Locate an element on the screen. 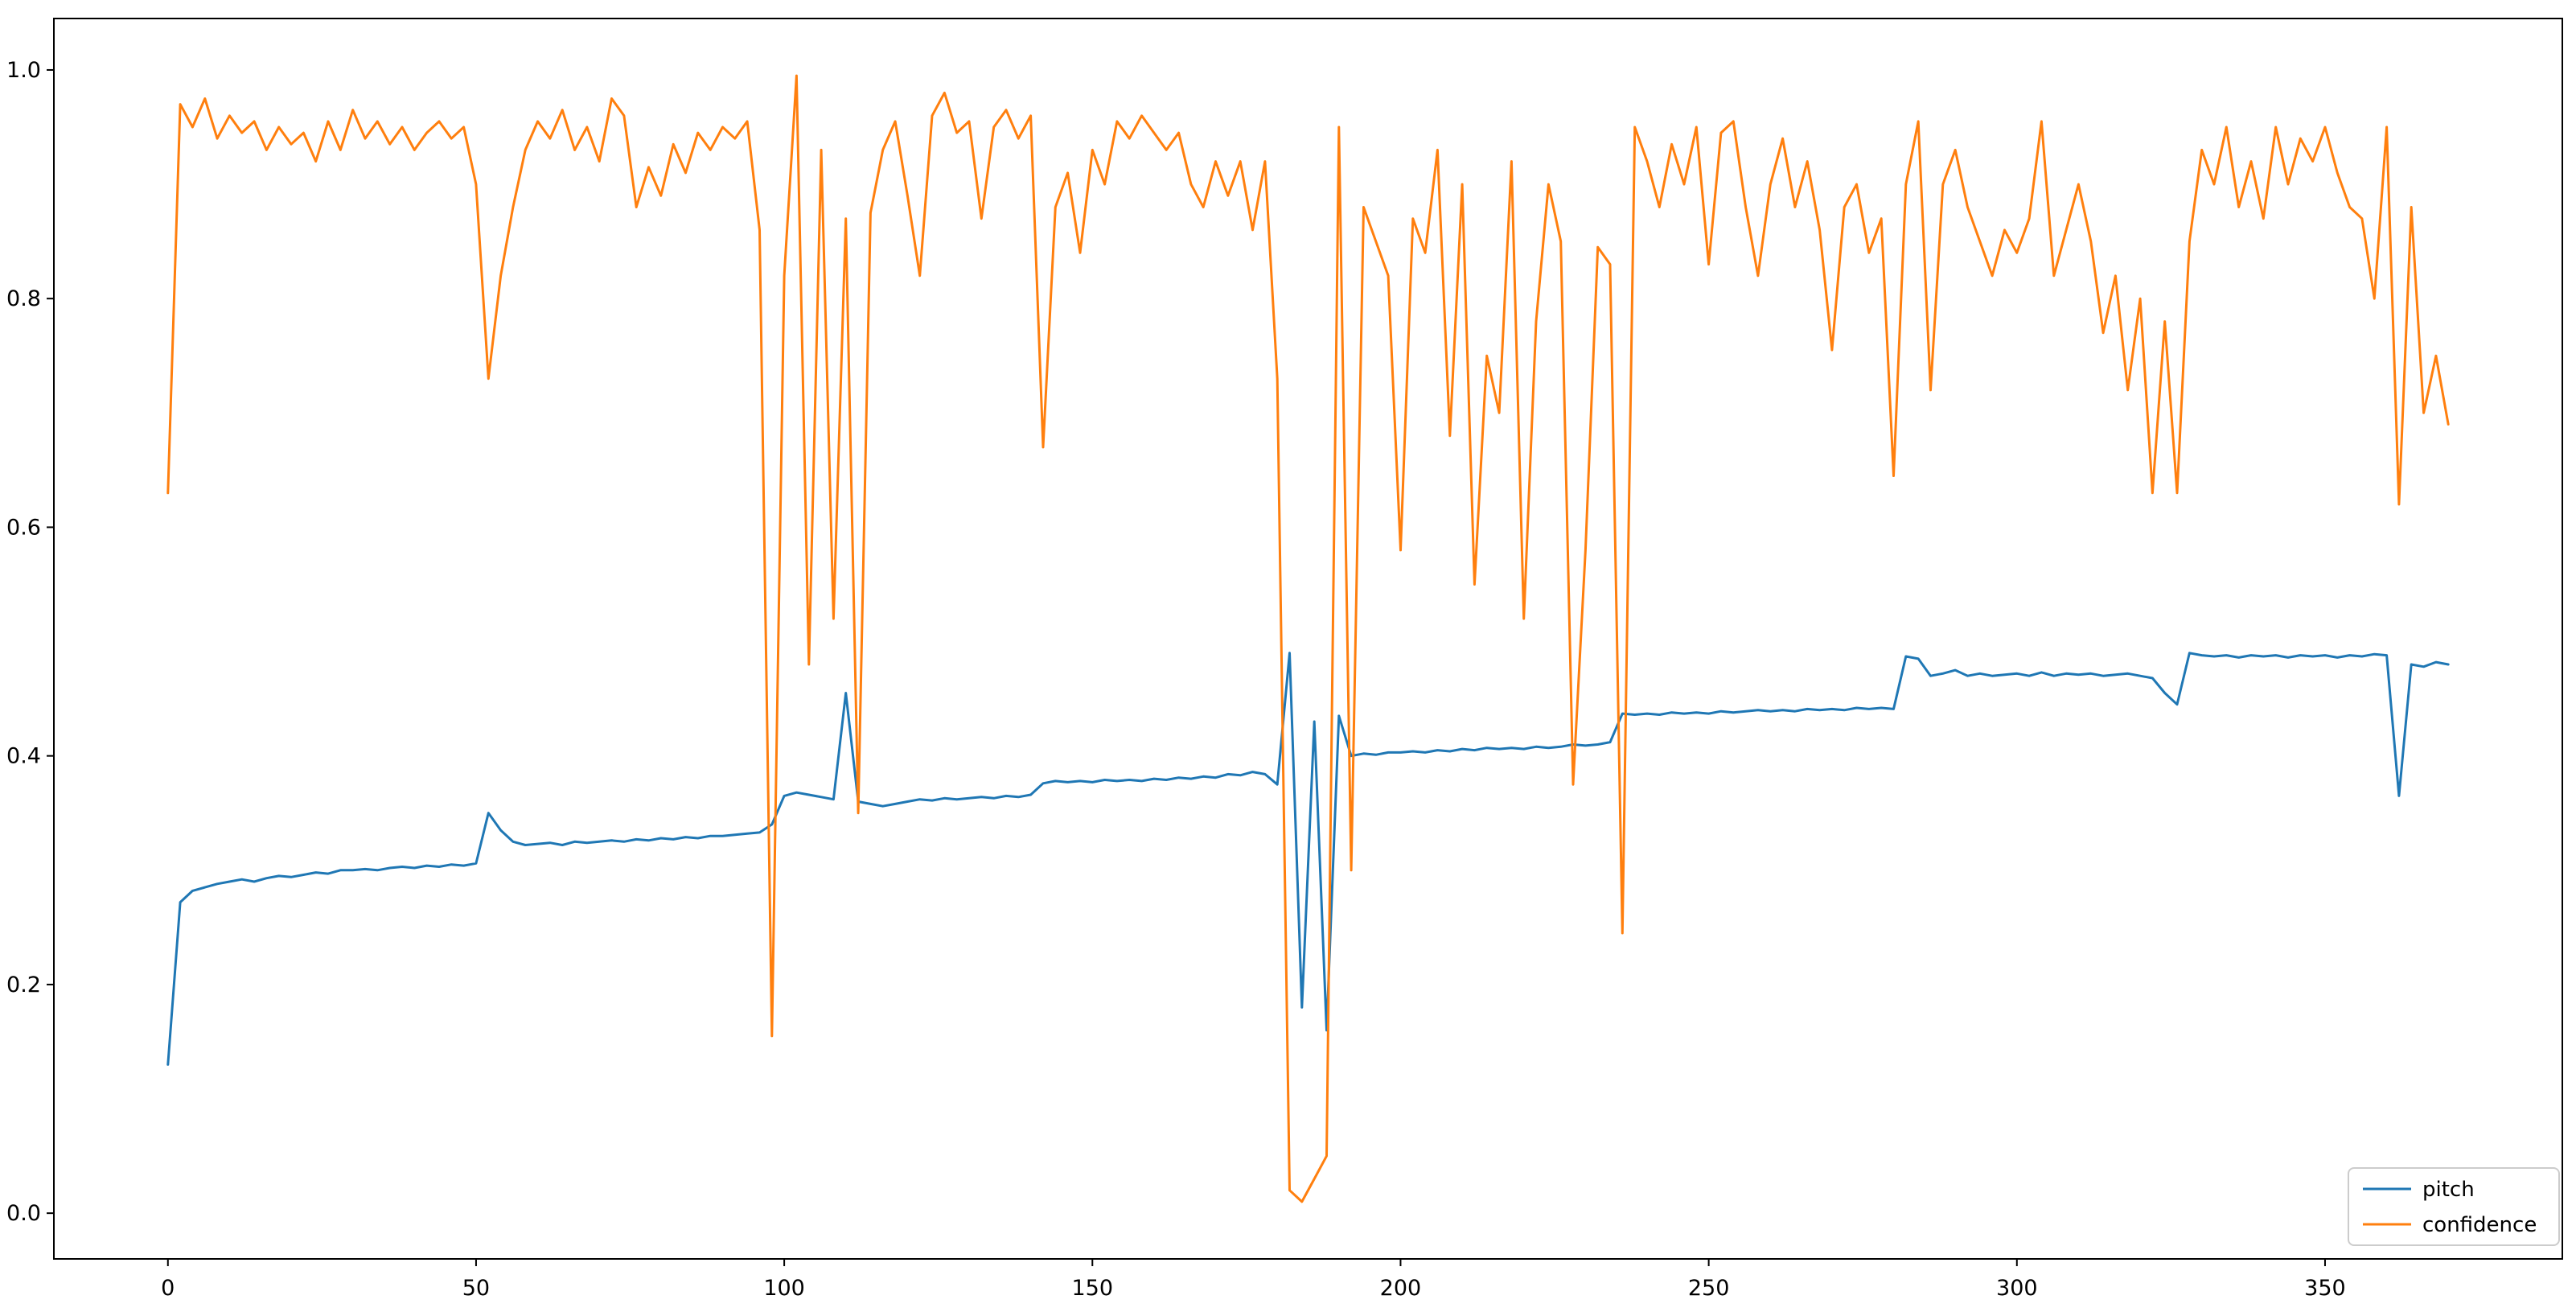 This screenshot has height=1312, width=2576. x-tick-label: 200 is located at coordinates (1401, 1288).